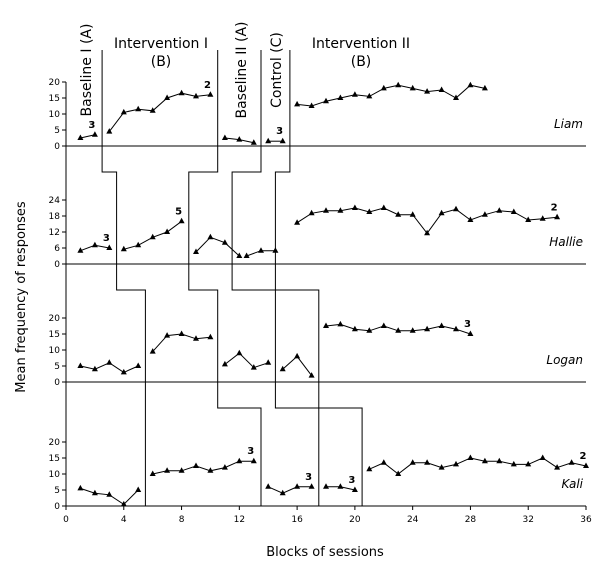  Describe the element at coordinates (182, 520) in the screenshot. I see `x-tick-label: 8` at that location.